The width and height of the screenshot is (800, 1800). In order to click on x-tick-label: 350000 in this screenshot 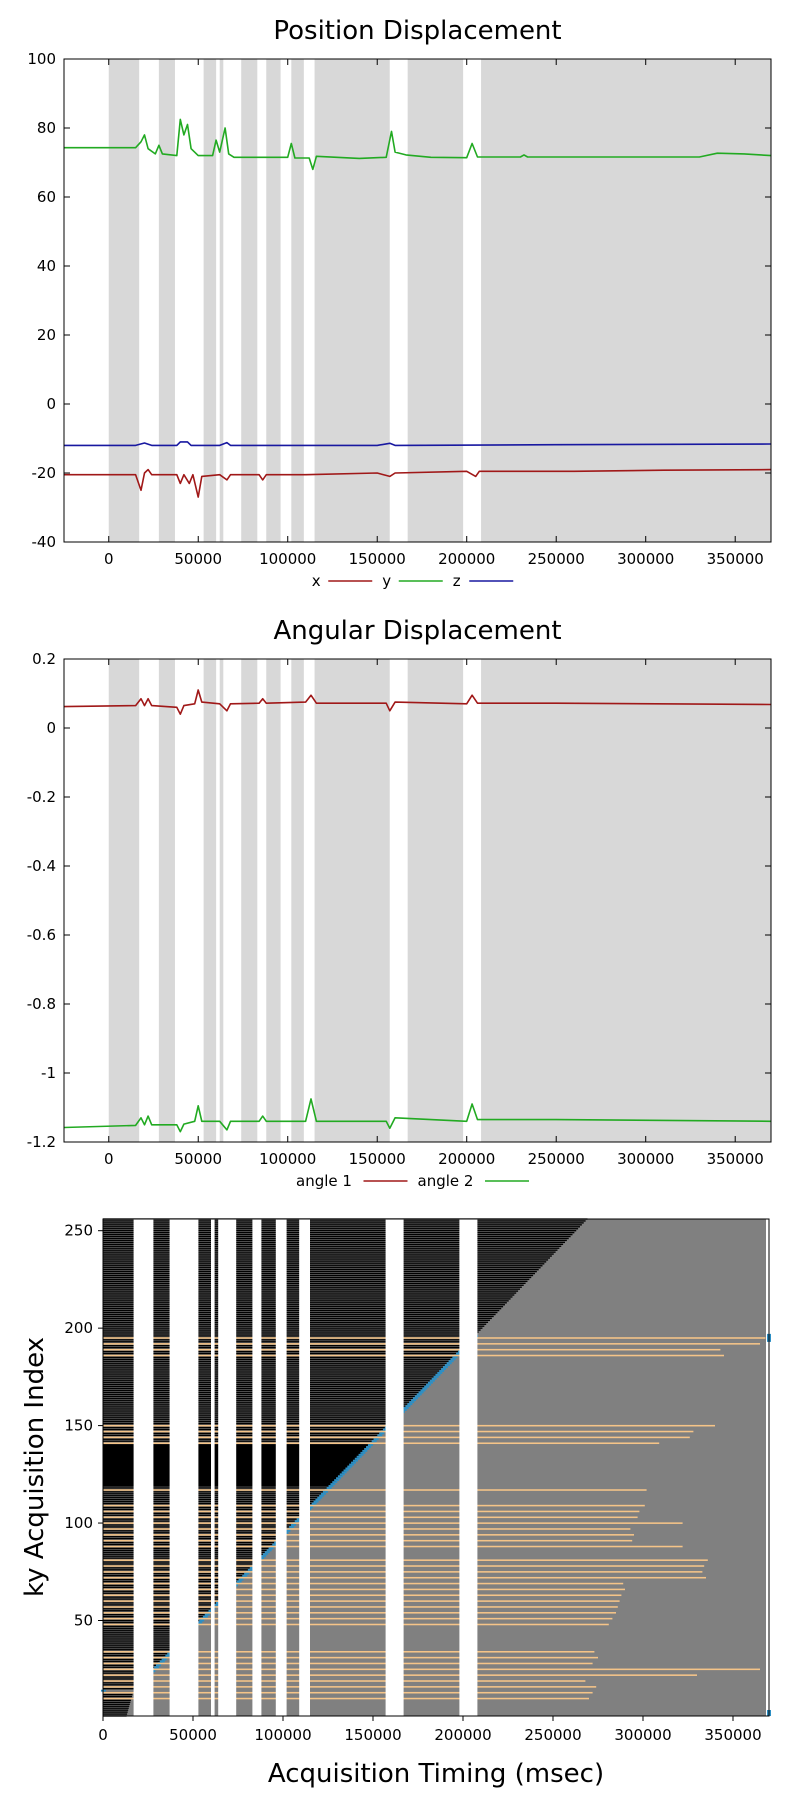, I will do `click(735, 1159)`.